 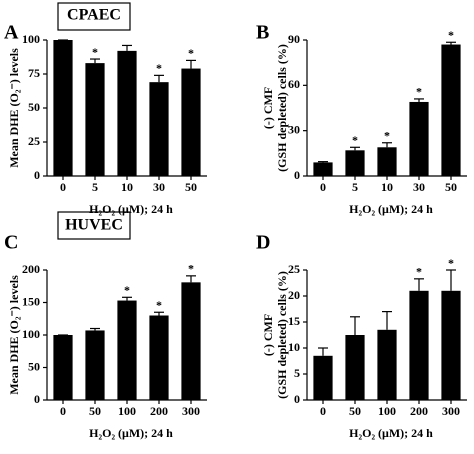 What do you see at coordinates (294, 295) in the screenshot?
I see `y-tick-label: 20` at bounding box center [294, 295].